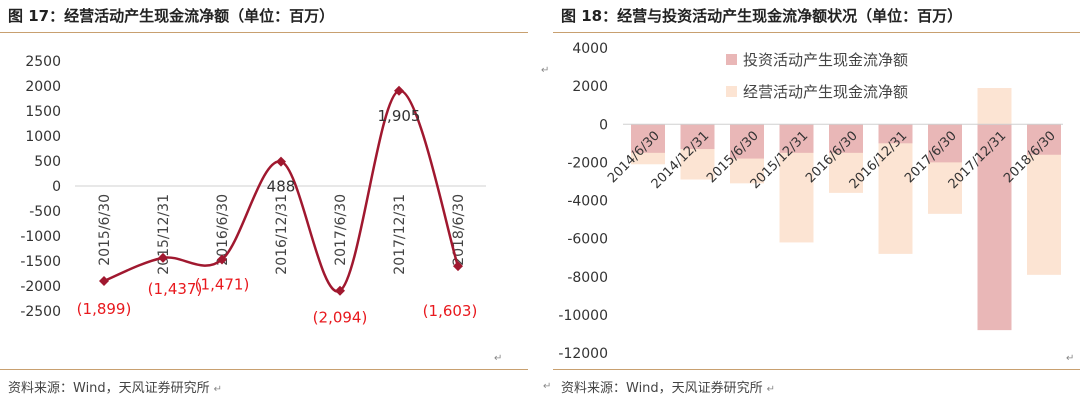  Describe the element at coordinates (587, 278) in the screenshot. I see `y-tick-label: -8000` at that location.